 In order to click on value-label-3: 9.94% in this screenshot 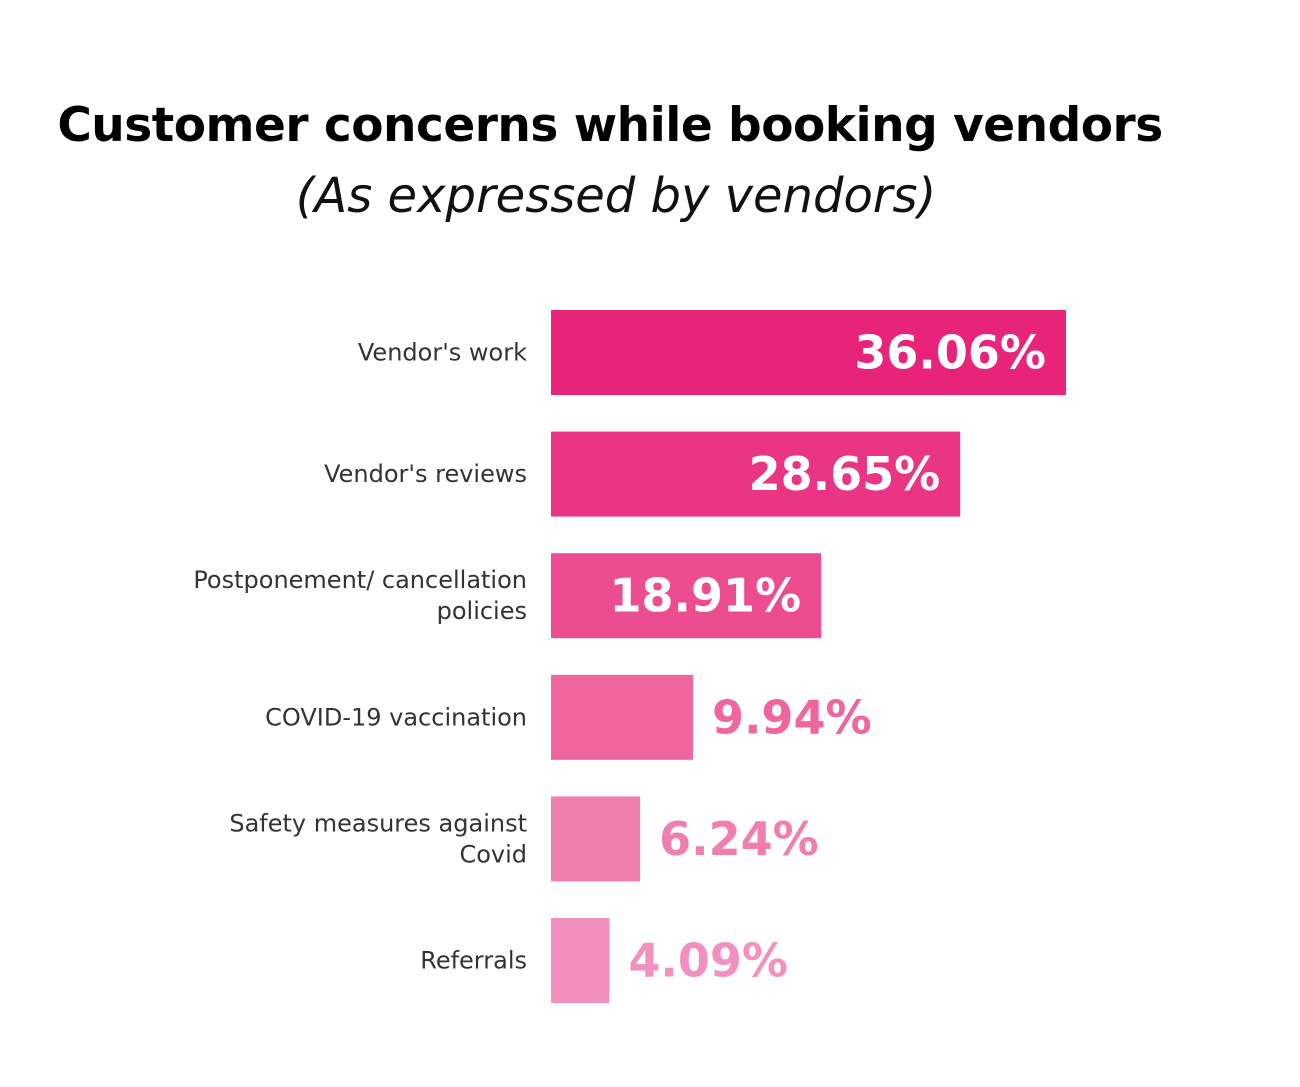, I will do `click(792, 717)`.